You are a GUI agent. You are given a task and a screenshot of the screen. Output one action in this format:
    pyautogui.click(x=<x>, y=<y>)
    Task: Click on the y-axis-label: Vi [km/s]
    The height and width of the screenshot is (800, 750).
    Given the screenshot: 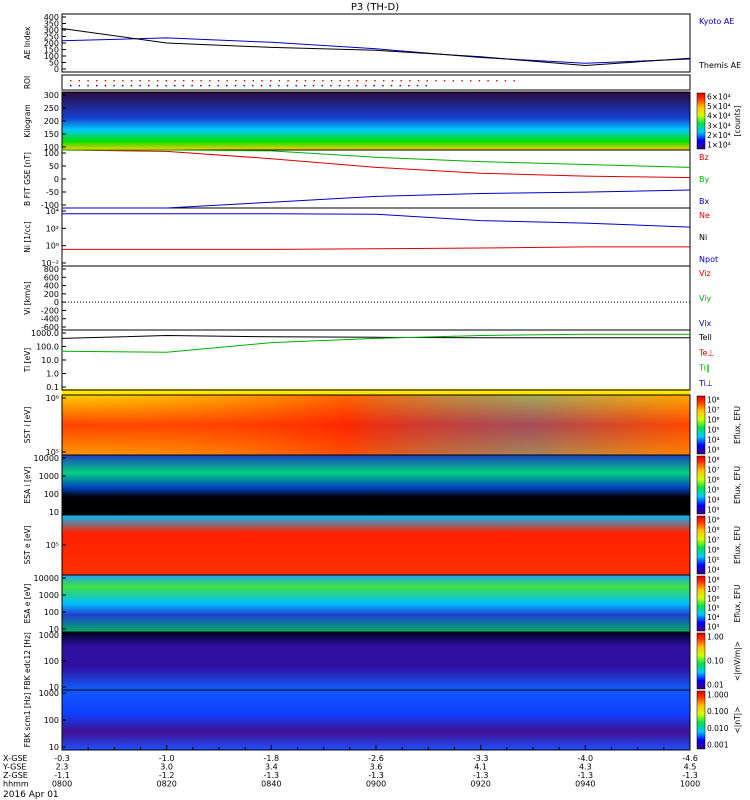 What is the action you would take?
    pyautogui.click(x=27, y=297)
    